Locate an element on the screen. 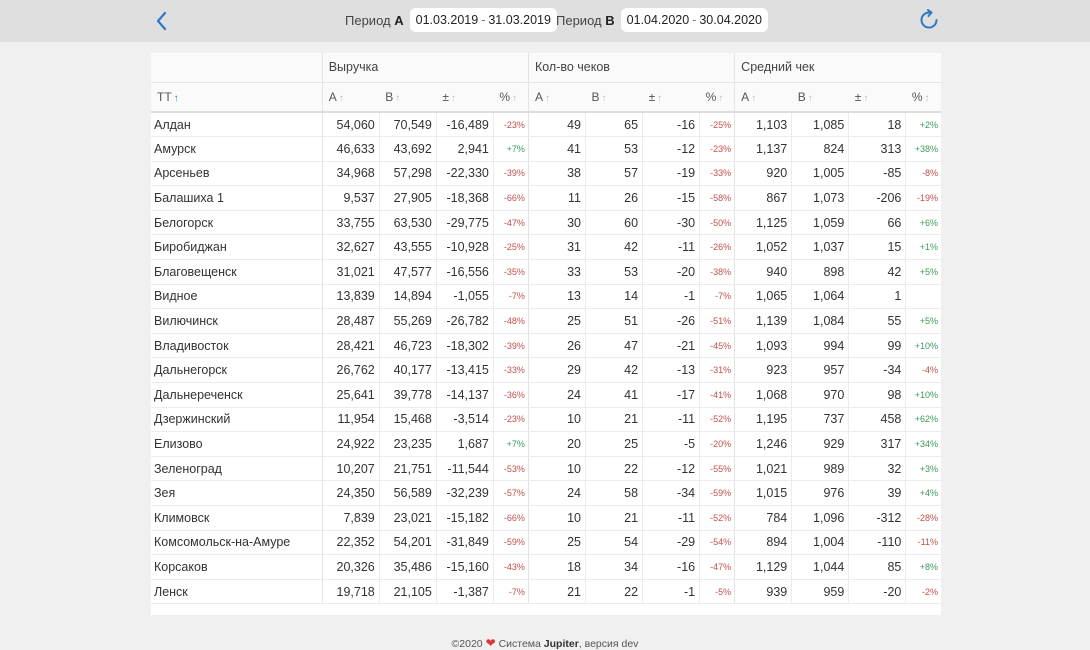  refresh-button is located at coordinates (929, 20).